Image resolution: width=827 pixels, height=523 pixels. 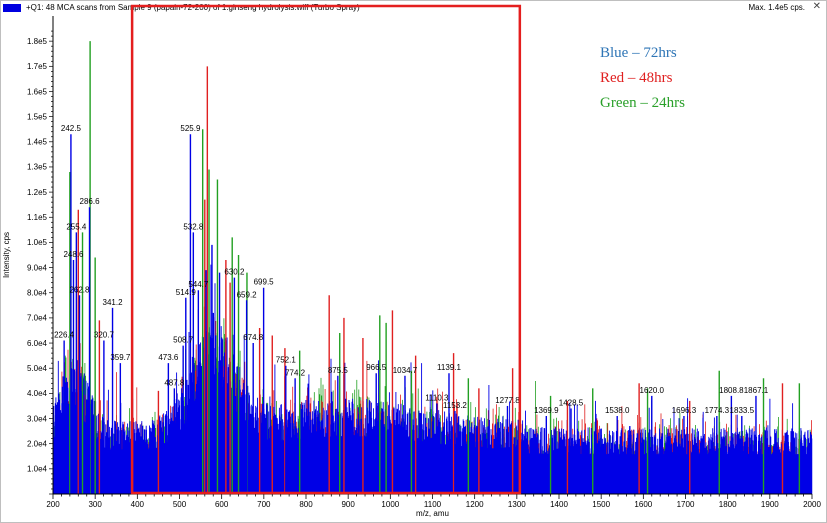 What do you see at coordinates (507, 400) in the screenshot?
I see `peak-label: 1277.8` at bounding box center [507, 400].